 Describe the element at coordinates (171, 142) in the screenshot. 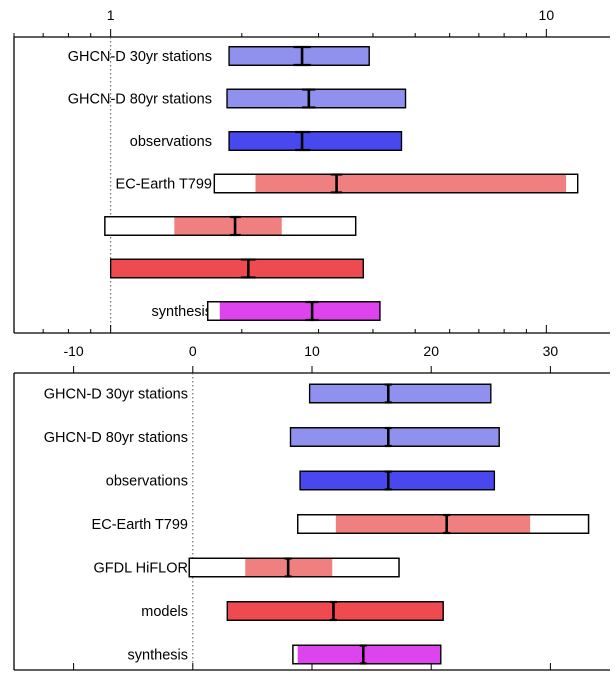

I see `panel1-row-label: observations` at that location.